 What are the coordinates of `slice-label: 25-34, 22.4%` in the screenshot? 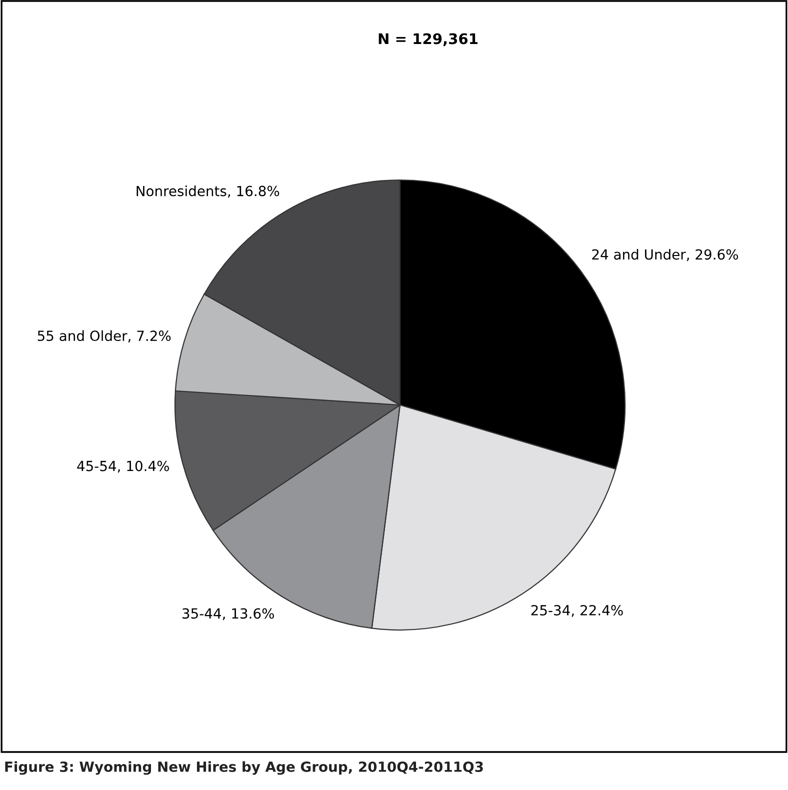 It's located at (577, 610).